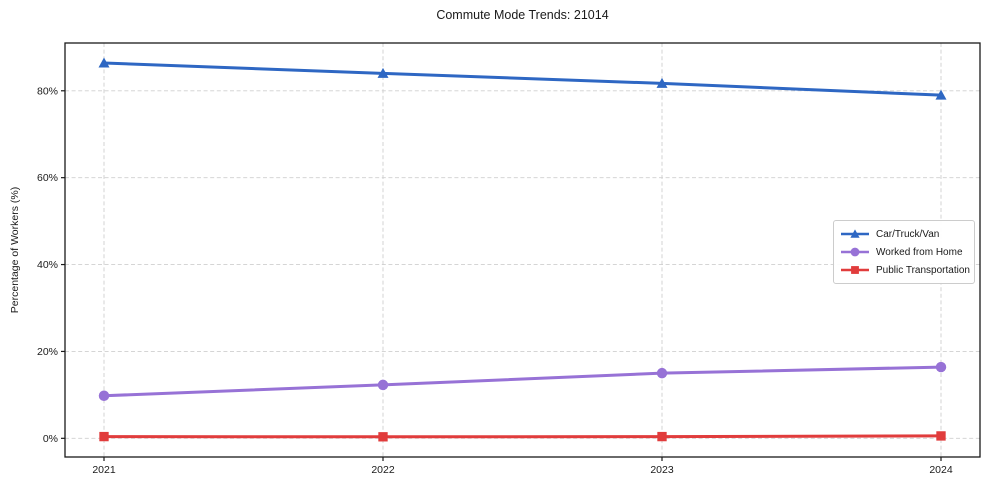 This screenshot has height=490, width=990. What do you see at coordinates (662, 470) in the screenshot?
I see `x-tick-label: 2023` at bounding box center [662, 470].